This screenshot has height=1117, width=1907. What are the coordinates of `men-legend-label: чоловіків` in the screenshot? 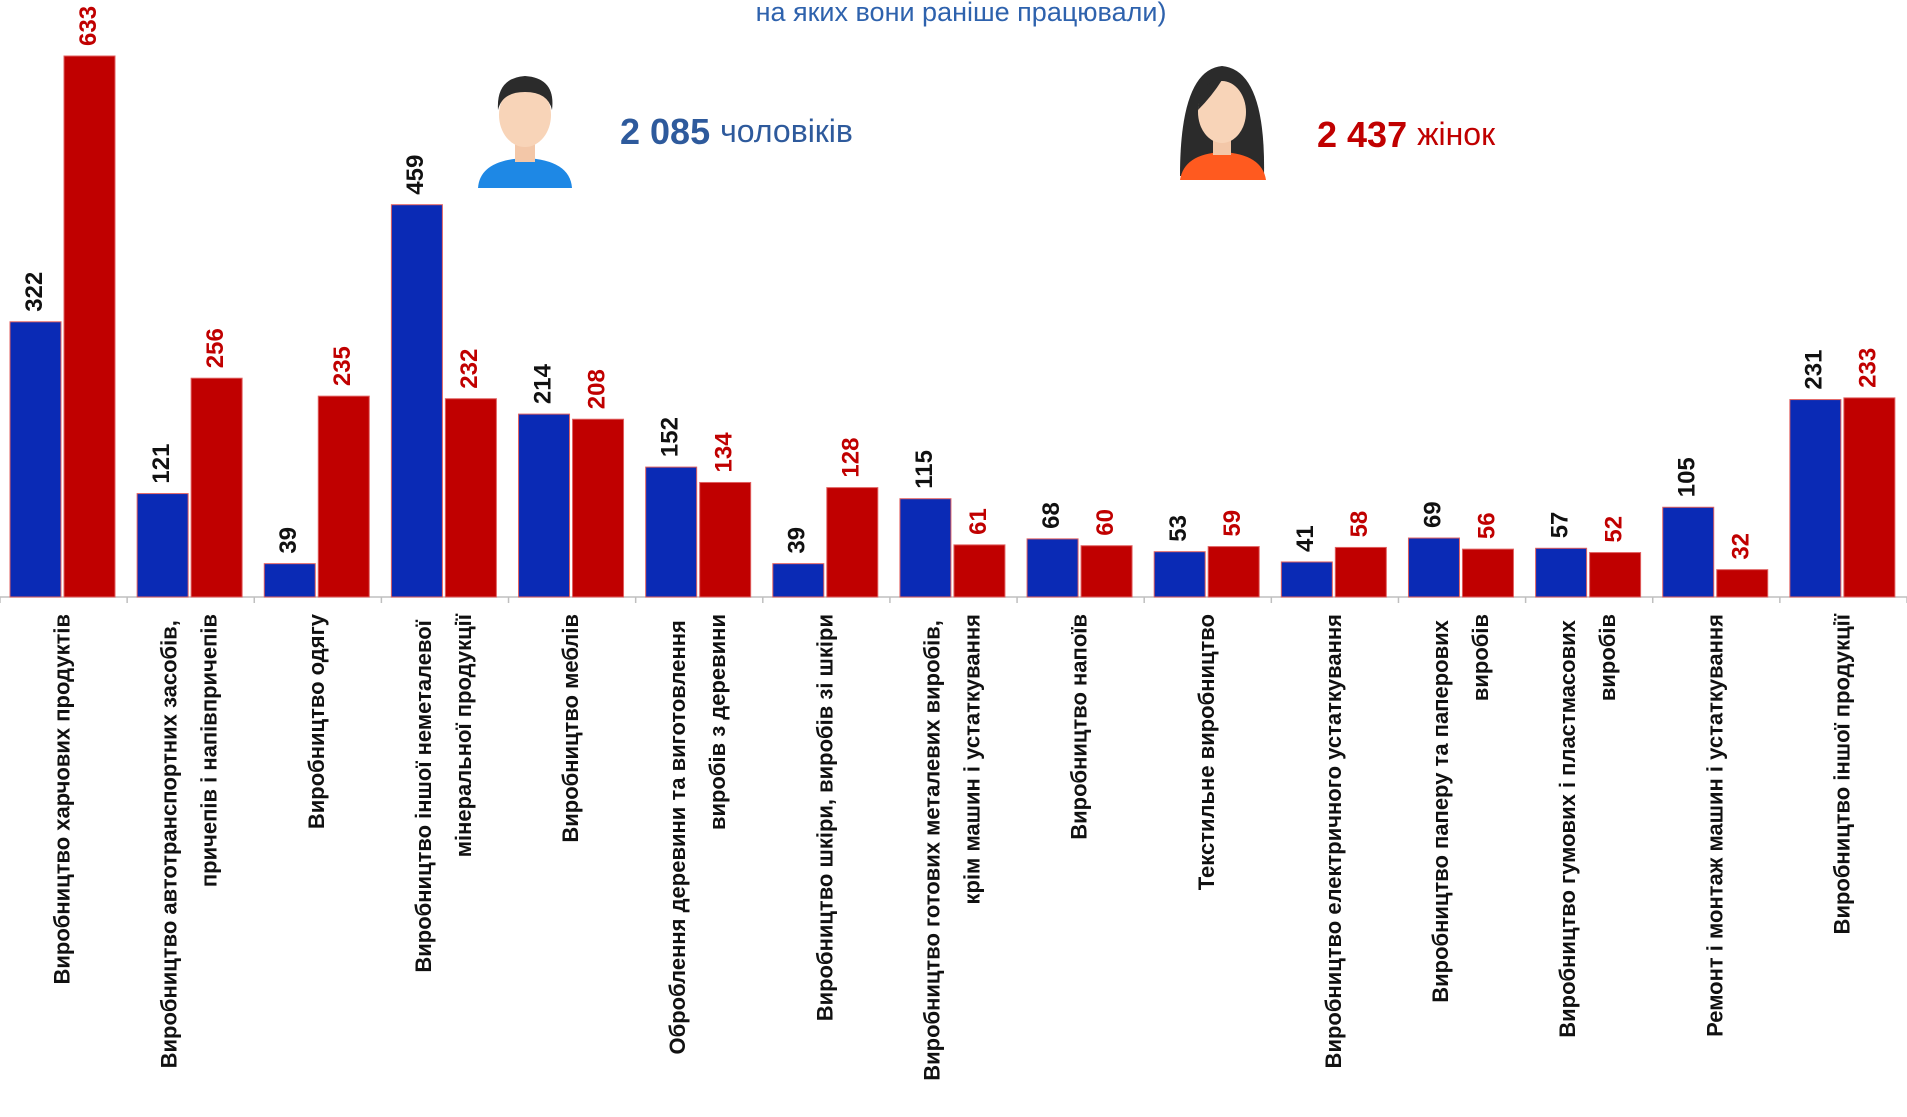 It's located at (786, 131).